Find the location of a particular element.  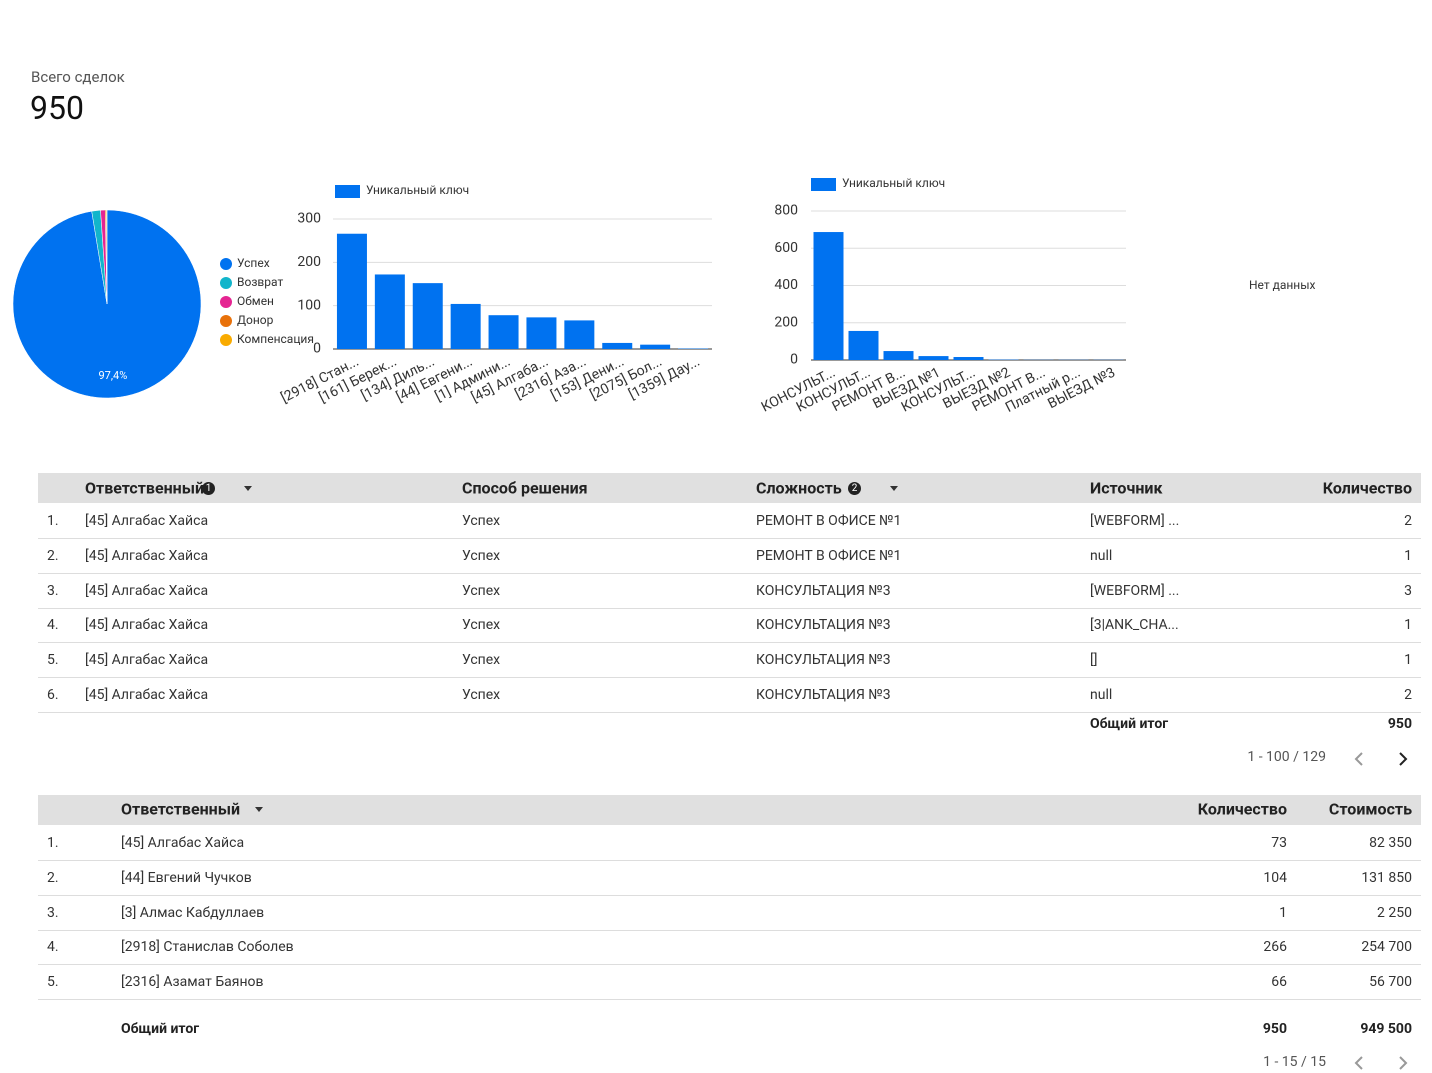

table-cell: [] is located at coordinates (1094, 660).